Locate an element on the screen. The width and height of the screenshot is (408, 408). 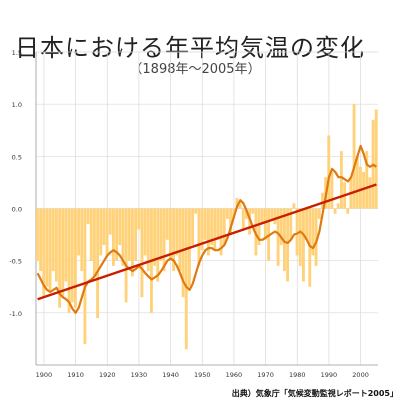
x-tick-label: 1950 is located at coordinates (202, 375).